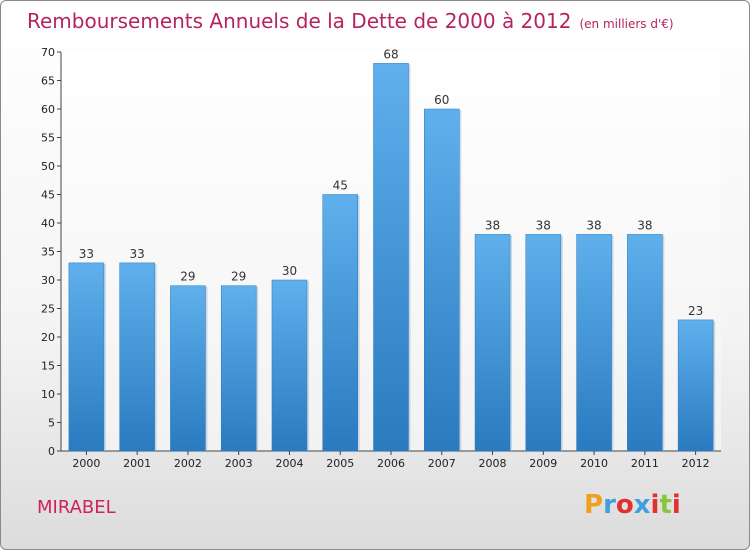 The image size is (750, 550). I want to click on bar-value-label: 60, so click(441, 100).